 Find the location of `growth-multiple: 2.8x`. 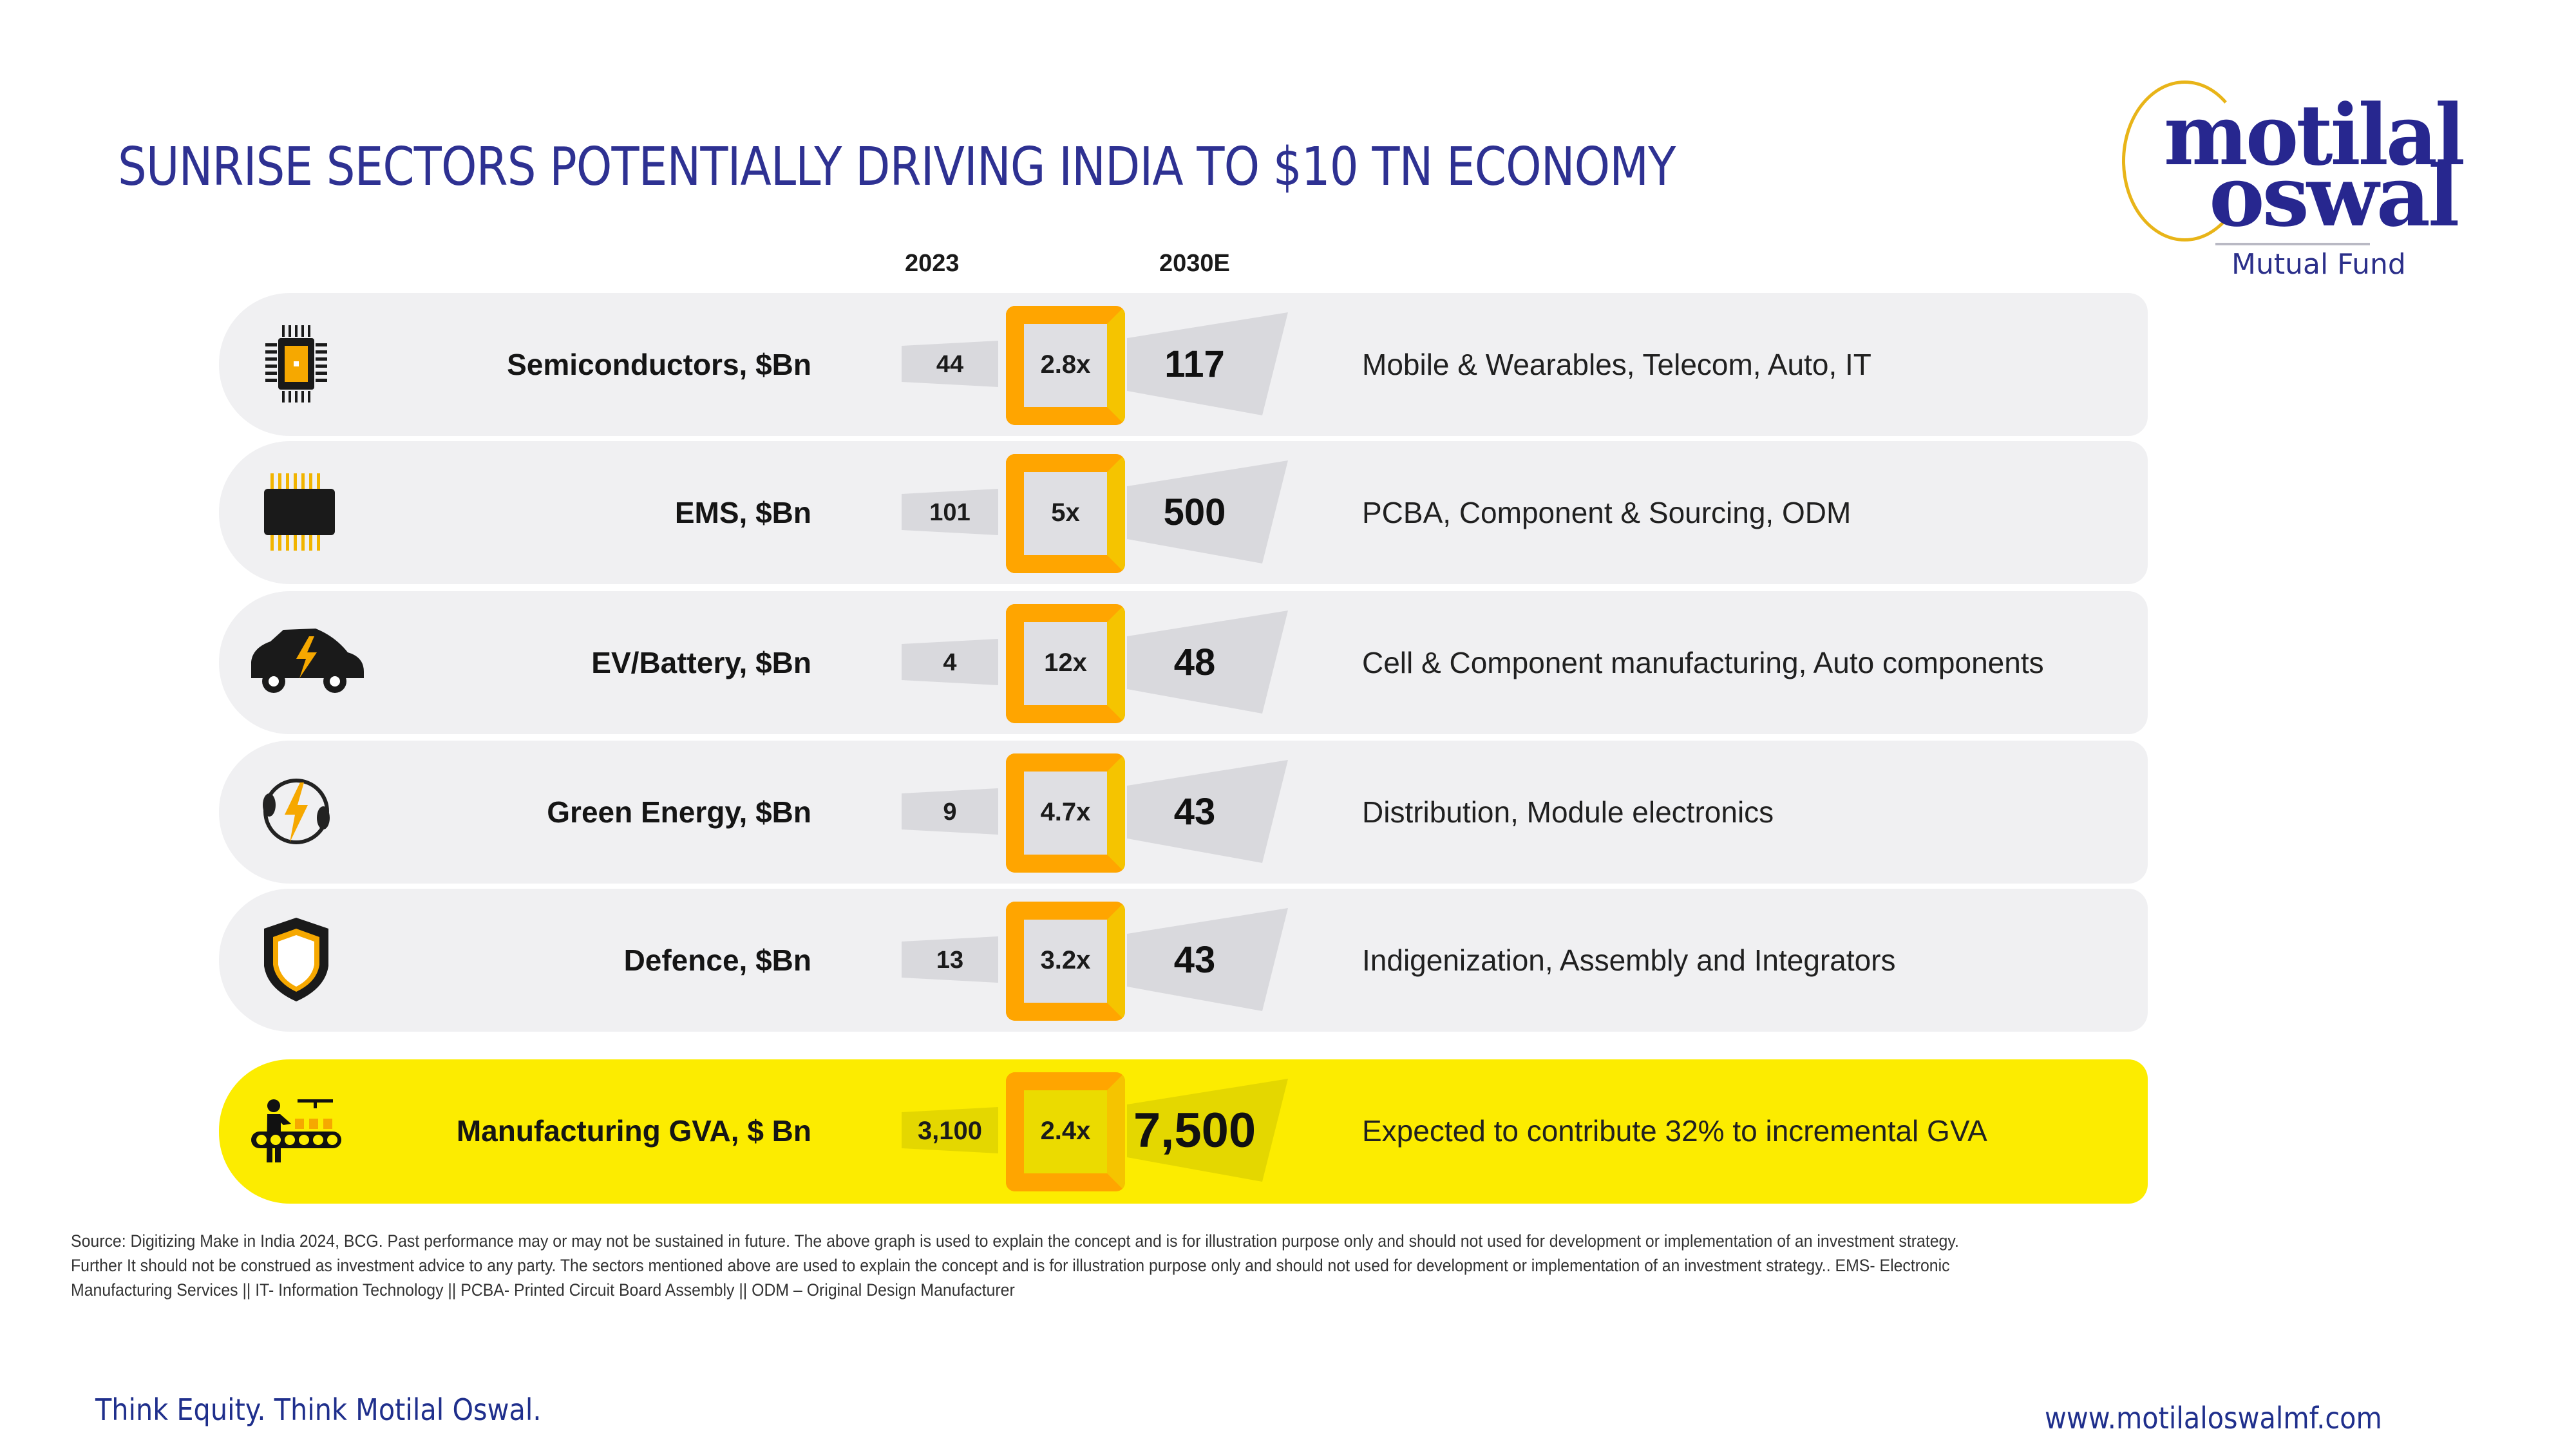

growth-multiple: 2.8x is located at coordinates (1065, 365).